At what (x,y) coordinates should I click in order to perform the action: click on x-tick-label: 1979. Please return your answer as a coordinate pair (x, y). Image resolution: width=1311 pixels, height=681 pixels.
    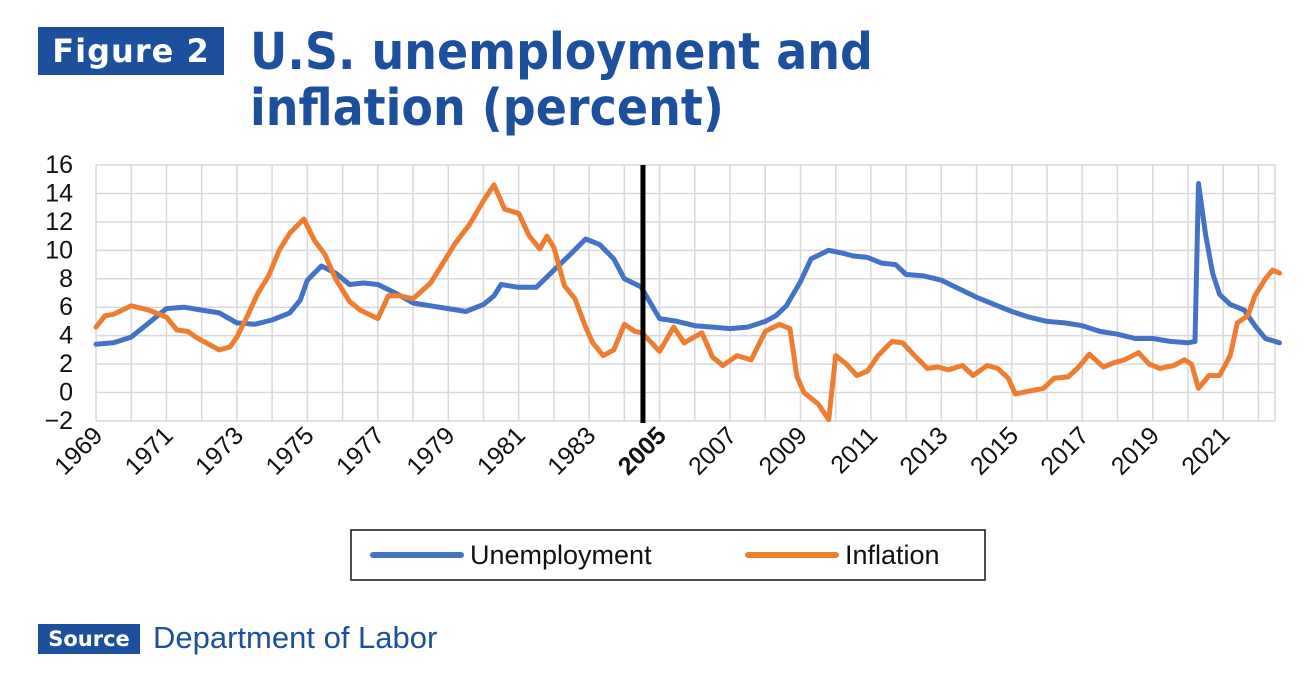
    Looking at the image, I should click on (430, 450).